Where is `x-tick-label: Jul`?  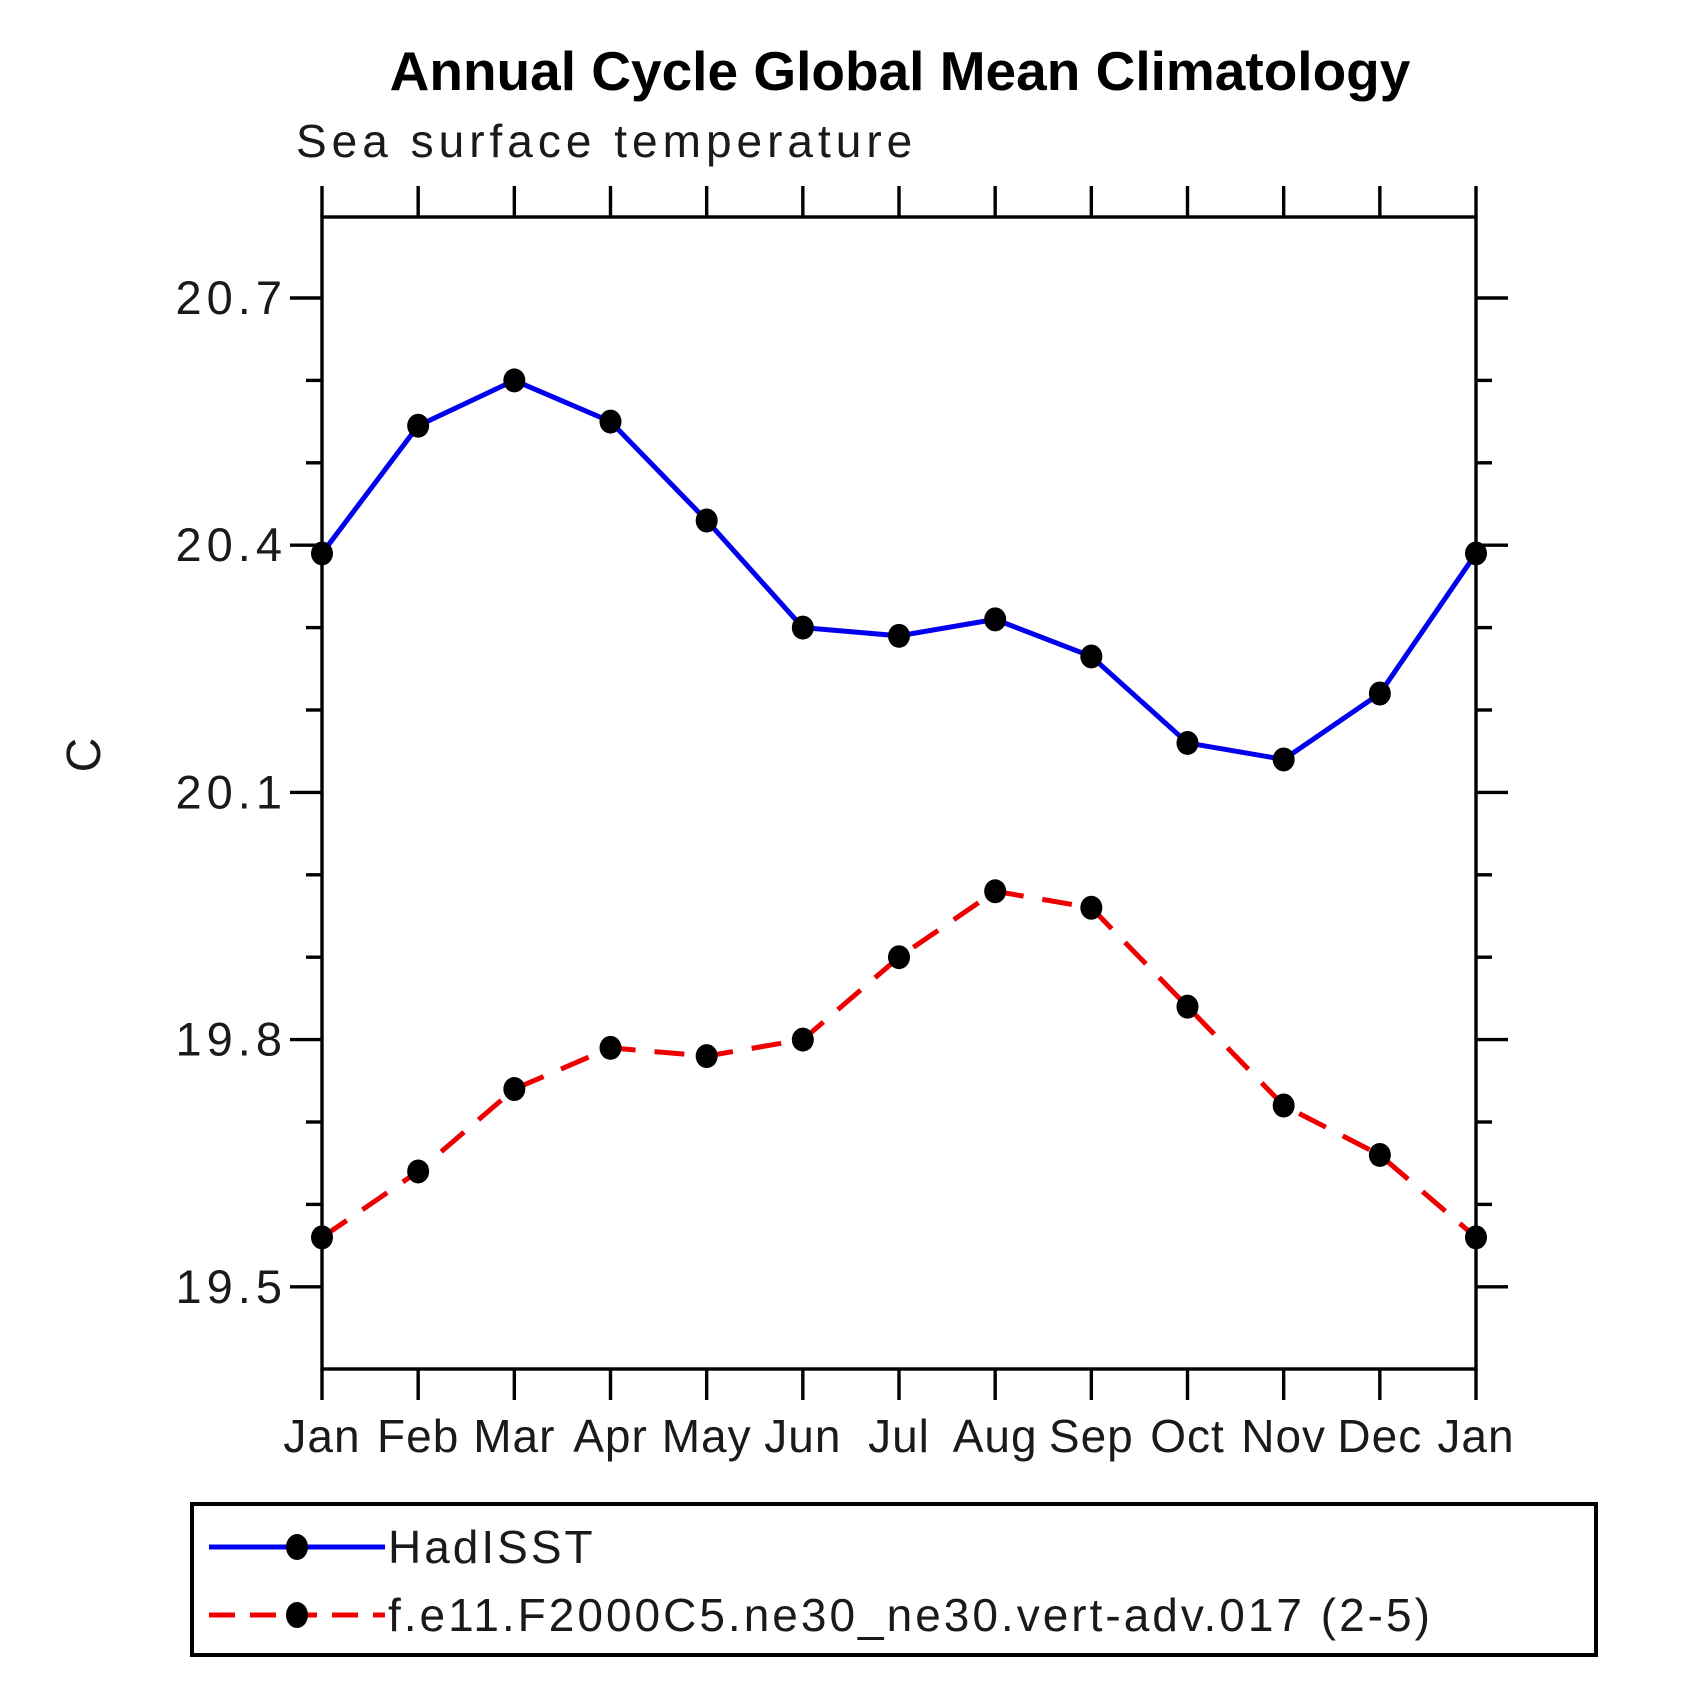 x-tick-label: Jul is located at coordinates (899, 1436).